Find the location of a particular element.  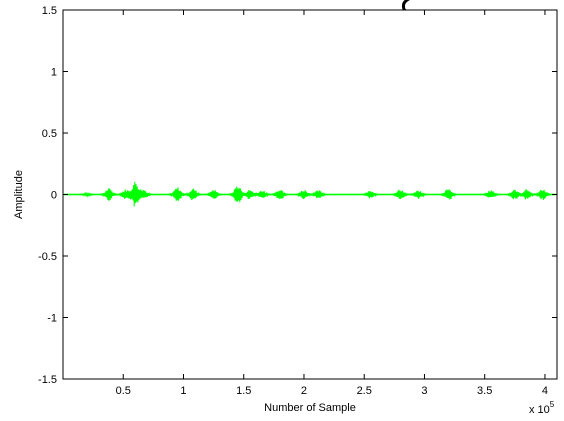

y-tick-label: 1 is located at coordinates (54, 73).